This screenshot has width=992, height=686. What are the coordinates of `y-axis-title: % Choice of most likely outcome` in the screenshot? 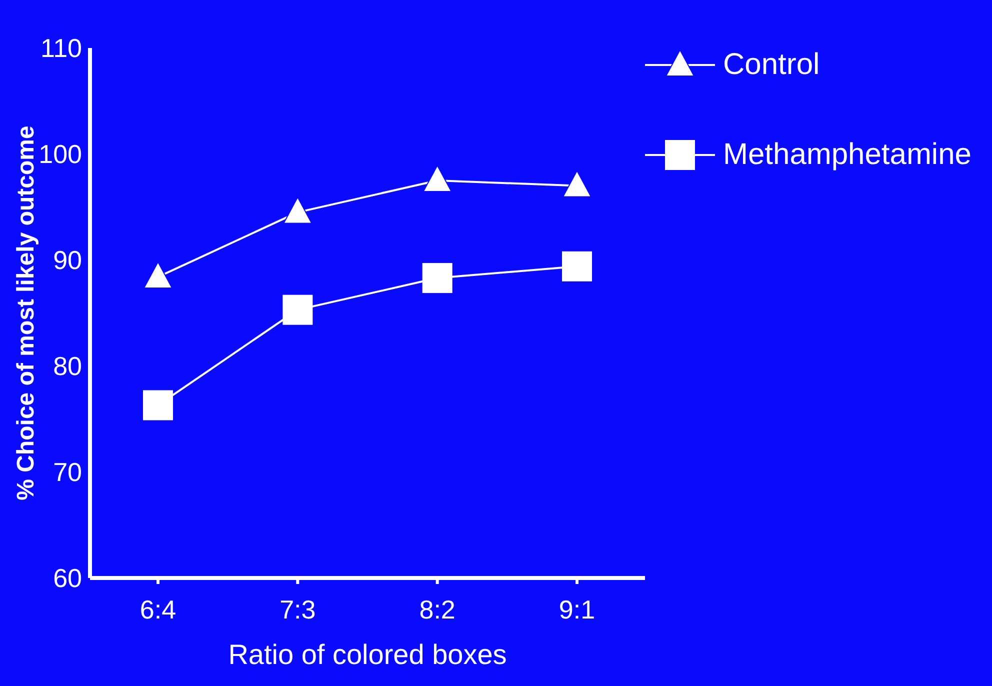 It's located at (26, 313).